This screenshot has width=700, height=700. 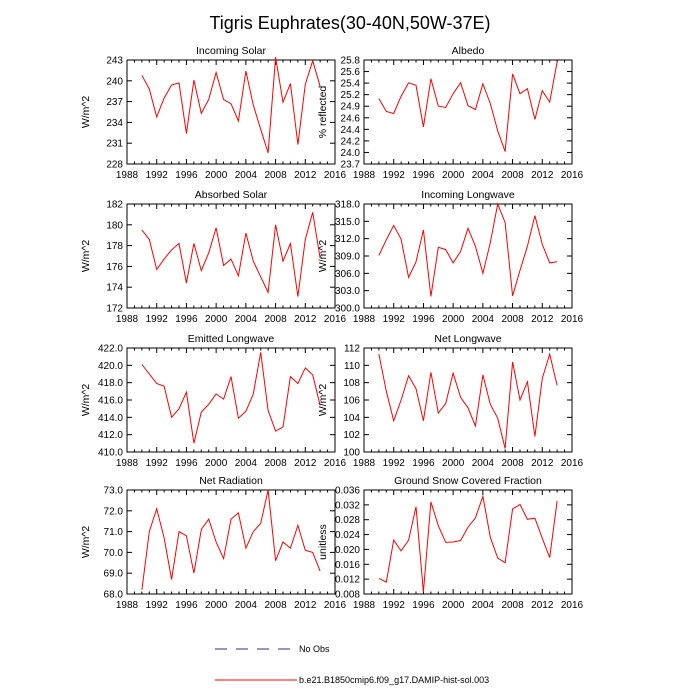 What do you see at coordinates (231, 51) in the screenshot?
I see `panel-title: Incoming Solar` at bounding box center [231, 51].